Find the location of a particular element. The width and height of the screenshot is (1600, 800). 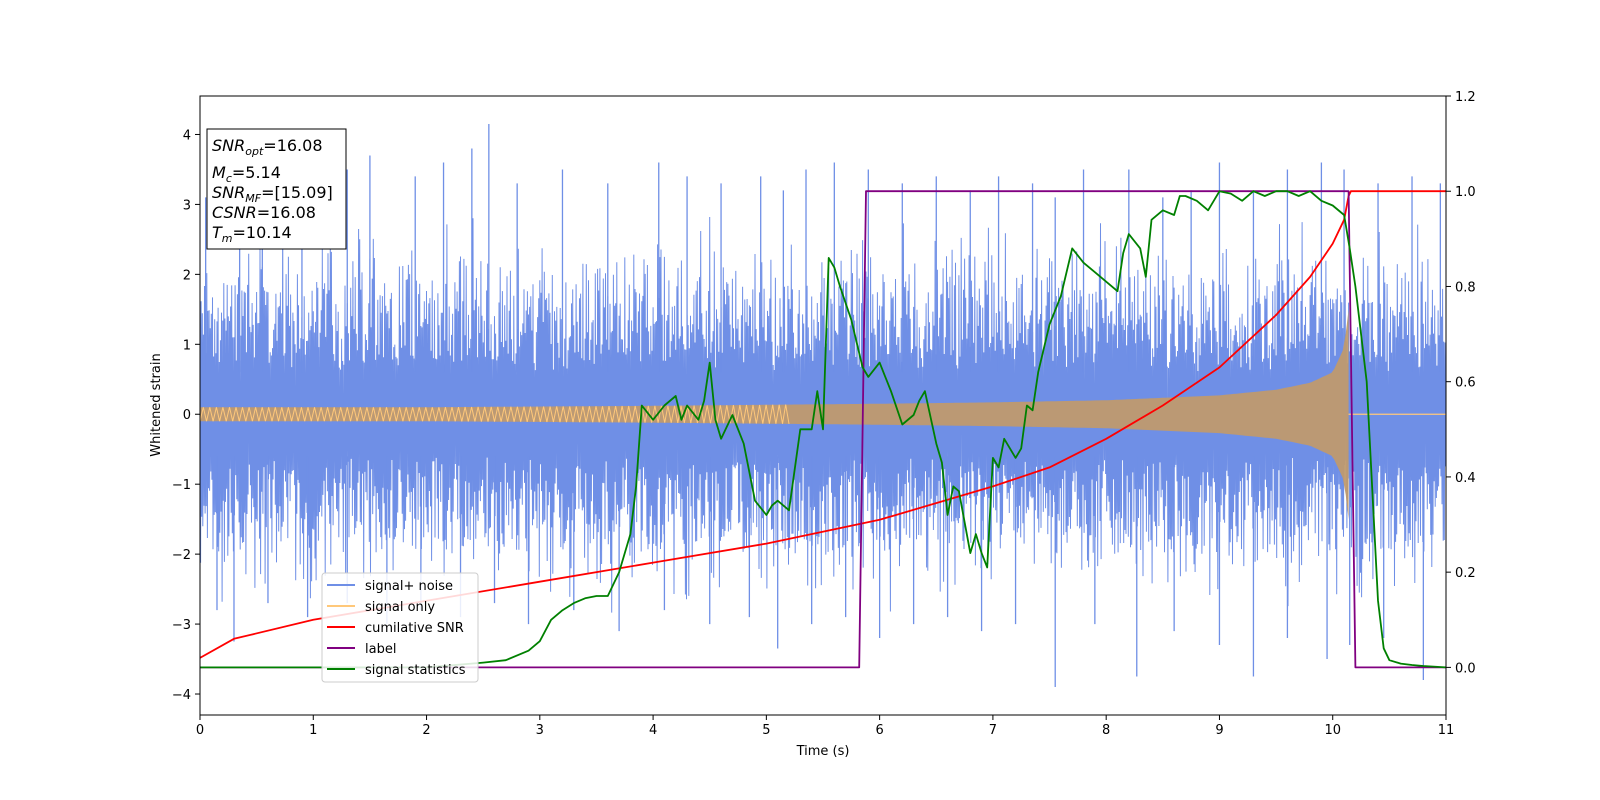

x-tick-label: 9 is located at coordinates (1219, 730).